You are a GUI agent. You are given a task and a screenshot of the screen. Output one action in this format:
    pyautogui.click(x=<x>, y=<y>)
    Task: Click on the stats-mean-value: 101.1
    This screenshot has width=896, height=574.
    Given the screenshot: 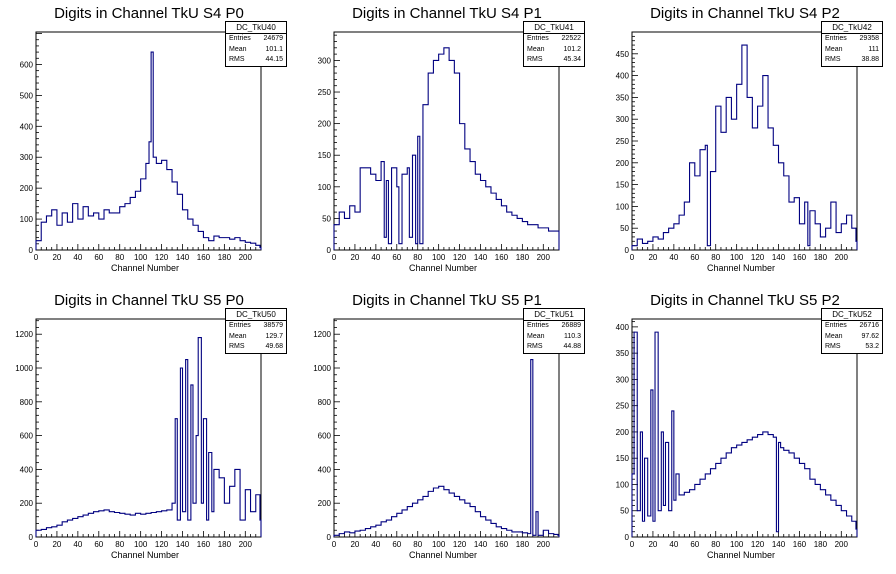 What is the action you would take?
    pyautogui.click(x=274, y=49)
    